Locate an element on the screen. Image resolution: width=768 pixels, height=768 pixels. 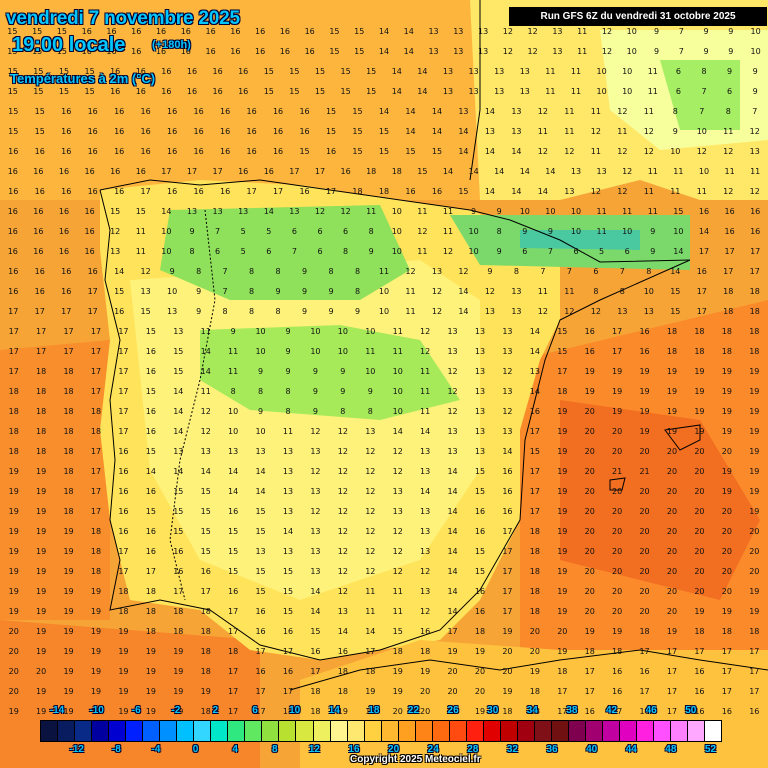
legend-upper-label: 10 is located at coordinates (295, 710).